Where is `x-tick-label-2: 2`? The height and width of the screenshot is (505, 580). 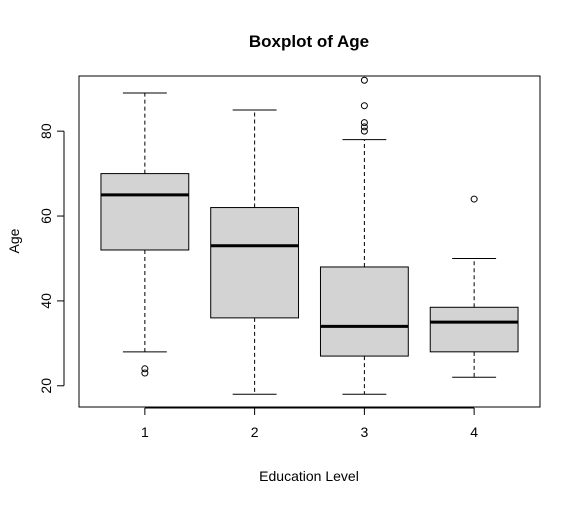
x-tick-label-2: 2 is located at coordinates (255, 432).